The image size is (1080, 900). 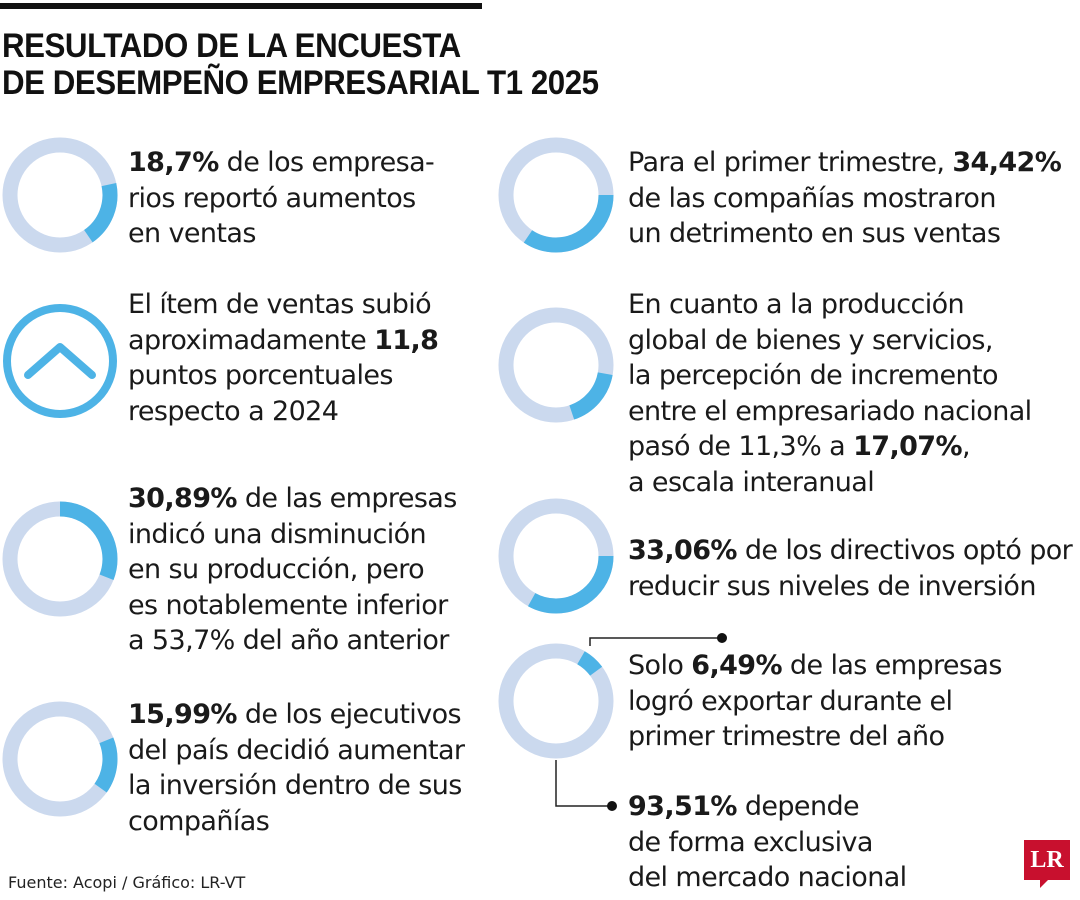 I want to click on highlight-value: 11,8, so click(x=406, y=340).